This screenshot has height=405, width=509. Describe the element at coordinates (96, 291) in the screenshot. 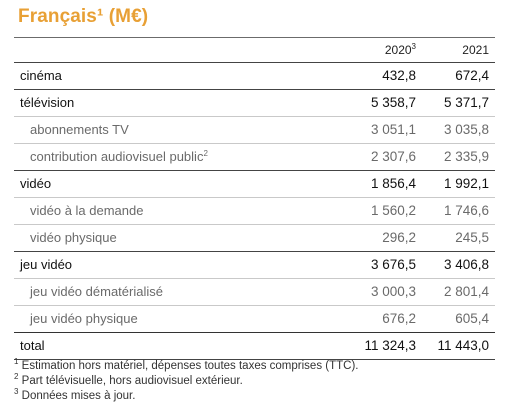

I see `row-label: jeu vidéo dématérialisé` at that location.